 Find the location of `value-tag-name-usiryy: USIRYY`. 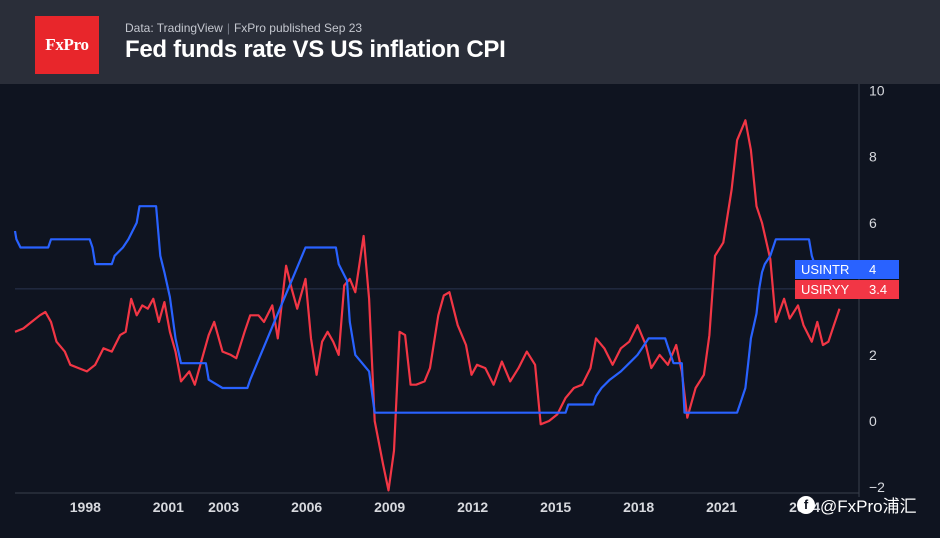

value-tag-name-usiryy: USIRYY is located at coordinates (825, 289).